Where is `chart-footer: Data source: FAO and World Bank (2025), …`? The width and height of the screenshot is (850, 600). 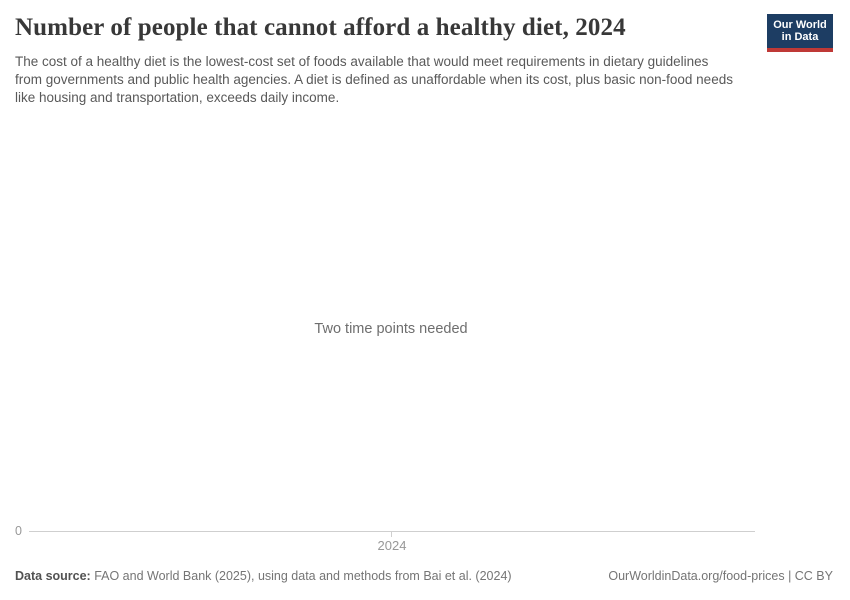
chart-footer: Data source: FAO and World Bank (2025), … is located at coordinates (424, 576).